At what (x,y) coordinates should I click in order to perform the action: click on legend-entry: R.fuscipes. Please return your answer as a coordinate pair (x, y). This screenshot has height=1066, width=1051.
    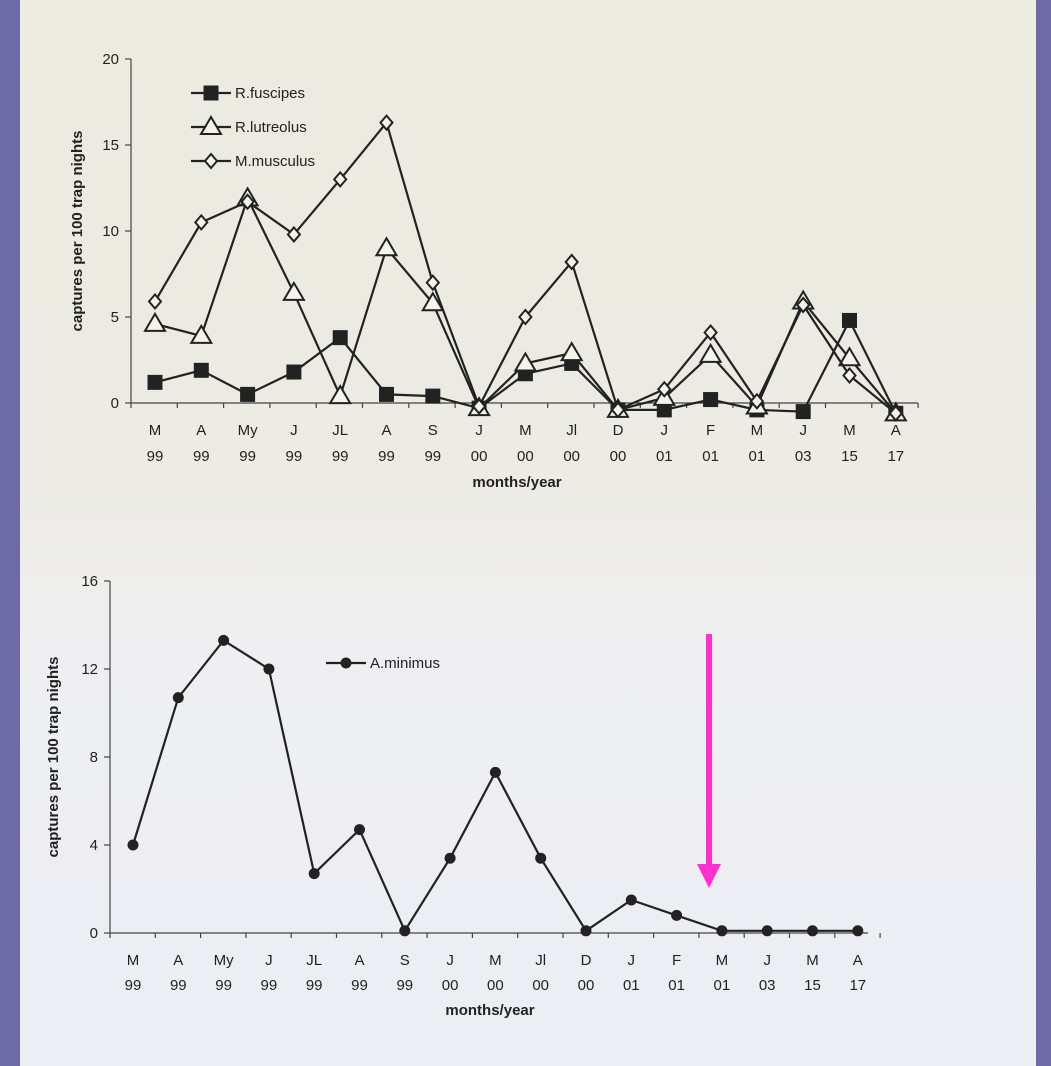
    Looking at the image, I should click on (248, 93).